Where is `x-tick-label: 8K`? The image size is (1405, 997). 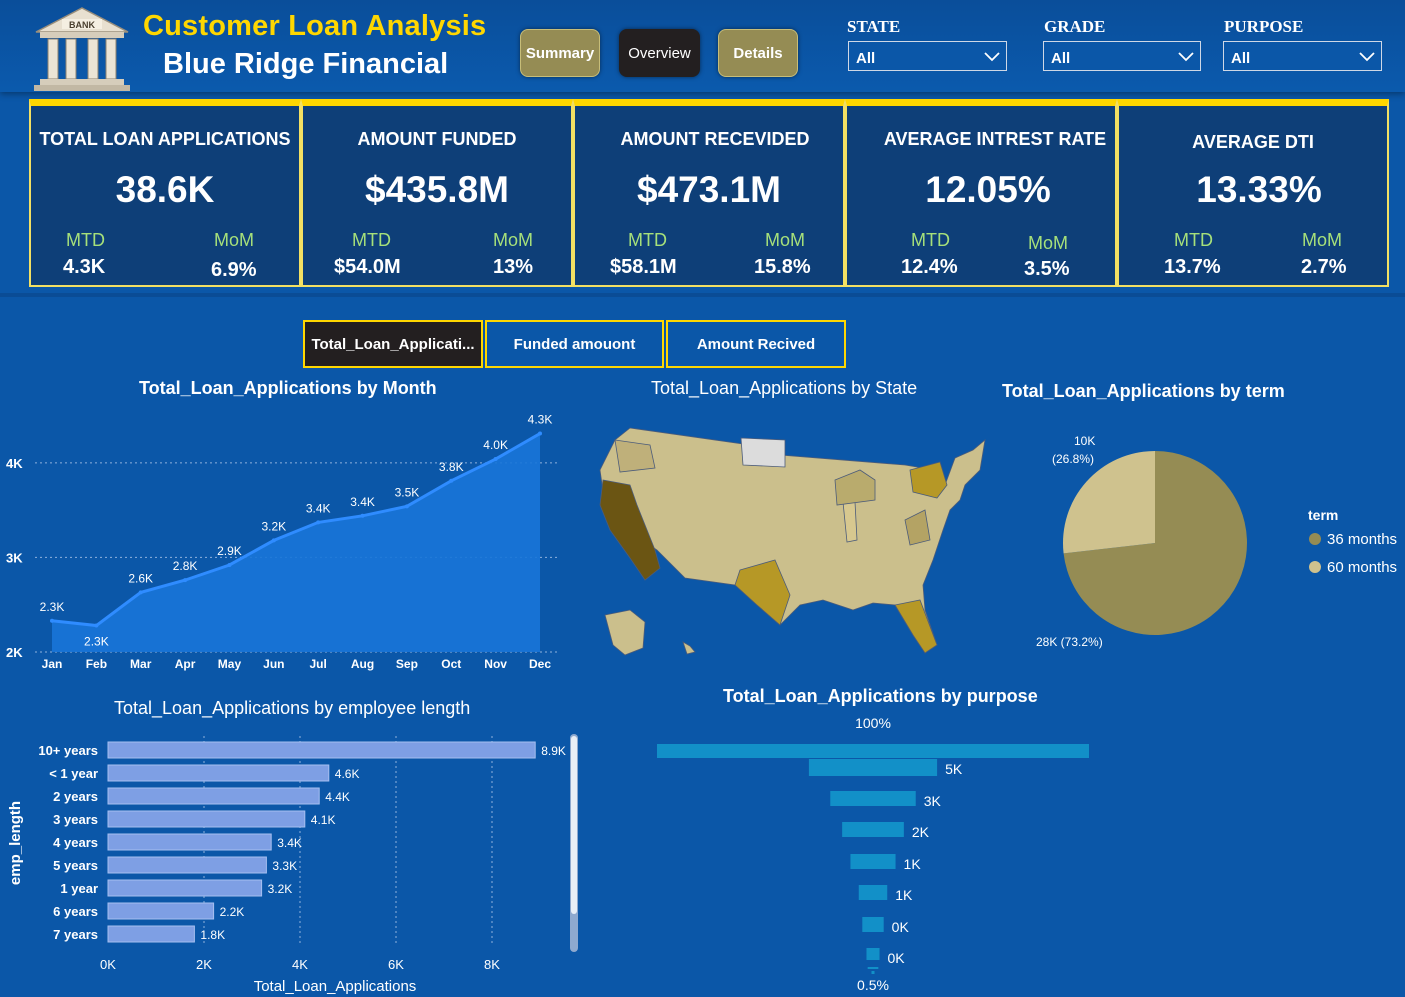
x-tick-label: 8K is located at coordinates (492, 964).